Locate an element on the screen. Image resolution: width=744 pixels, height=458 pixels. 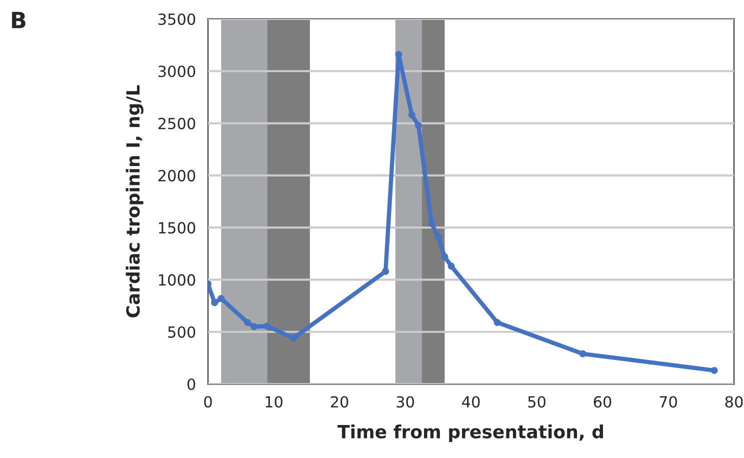
y-tick-label: 500 is located at coordinates (182, 332).